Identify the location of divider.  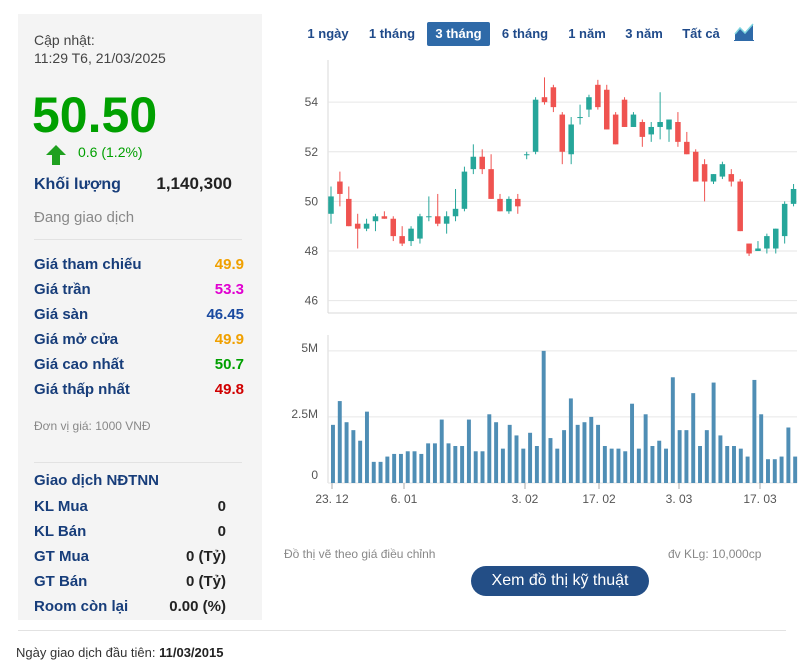
(402, 630).